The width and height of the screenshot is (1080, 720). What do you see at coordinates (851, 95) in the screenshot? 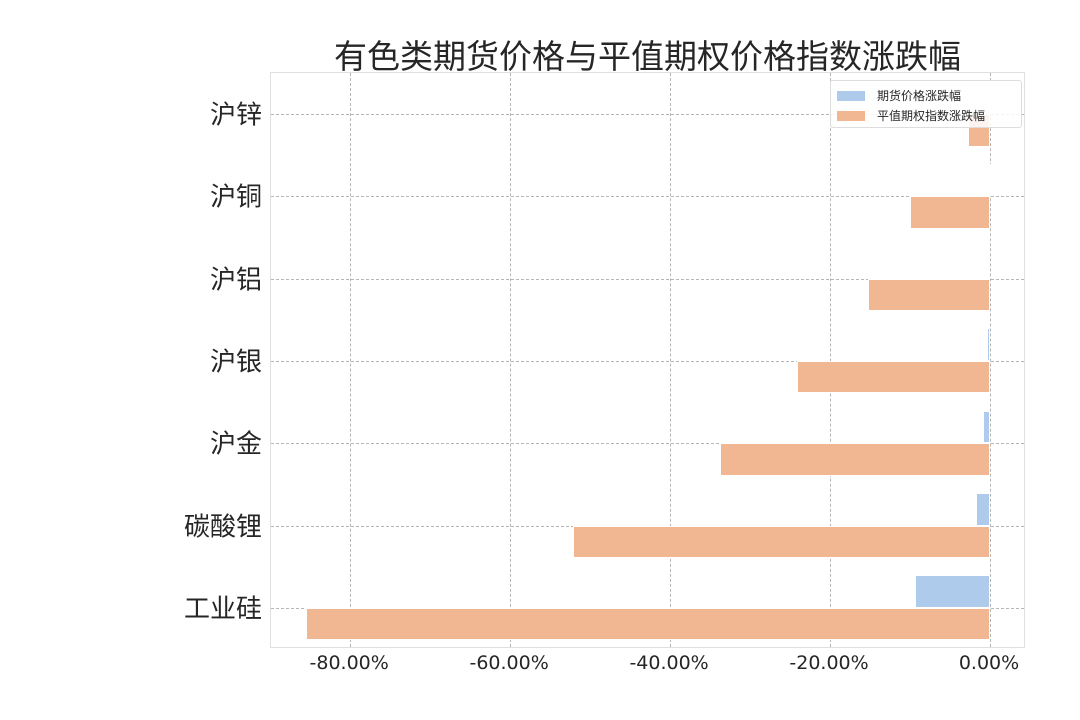
I see `legend-swatch-futures` at bounding box center [851, 95].